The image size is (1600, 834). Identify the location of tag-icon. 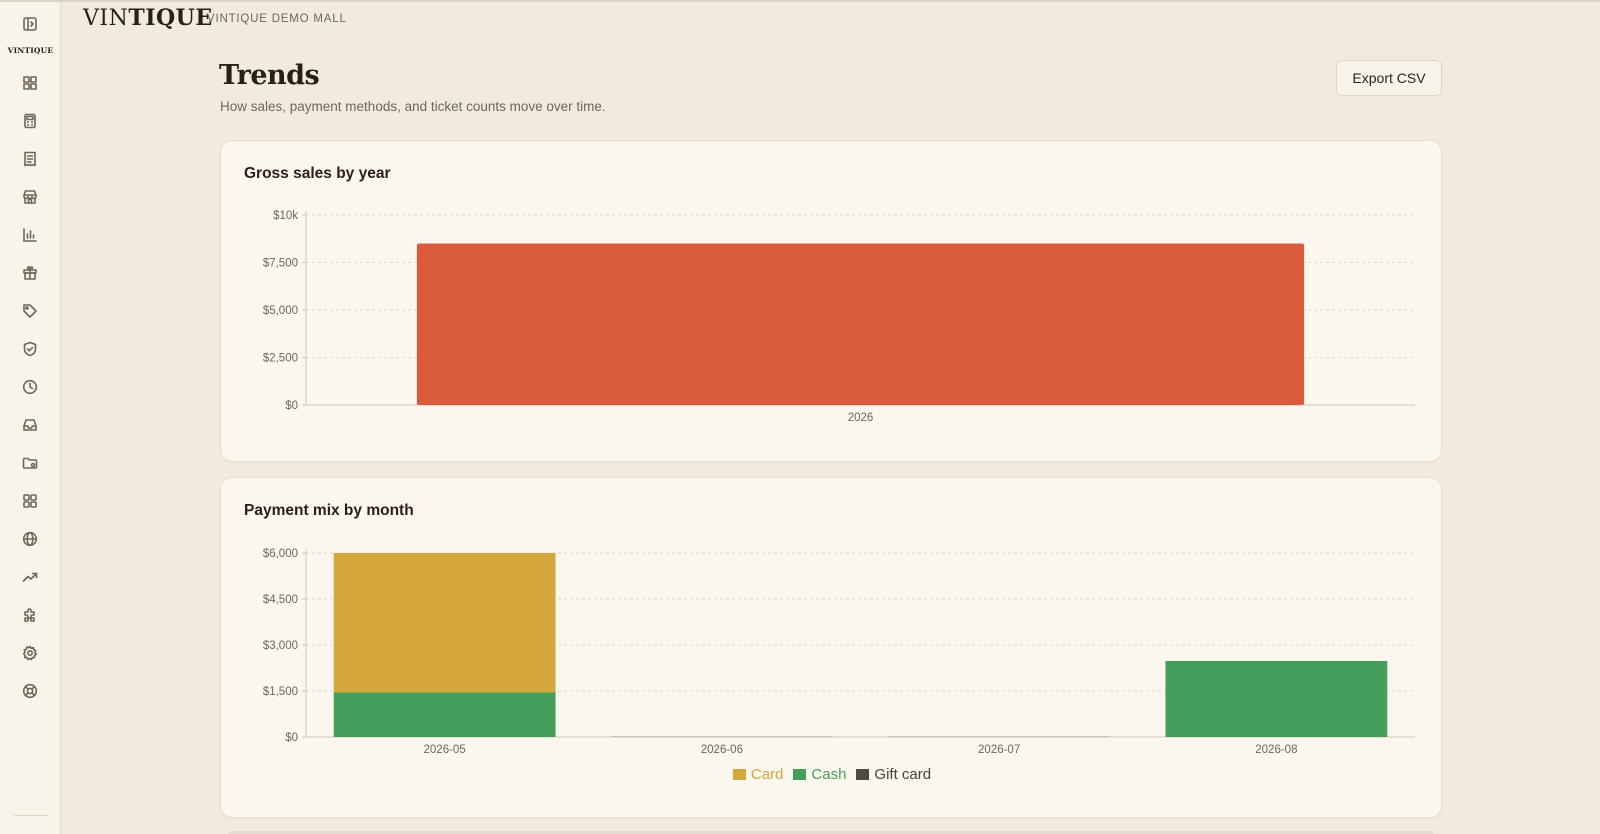
(30, 311).